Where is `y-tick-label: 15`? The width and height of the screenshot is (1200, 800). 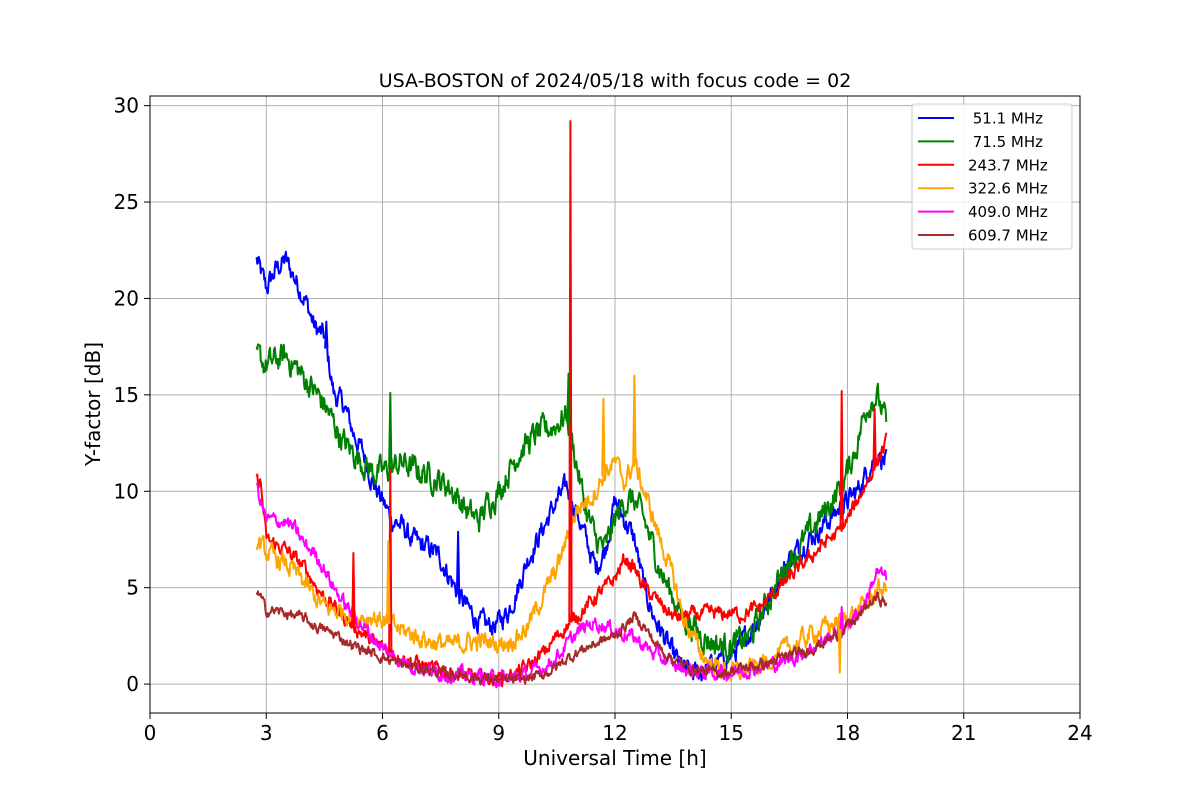
y-tick-label: 15 is located at coordinates (126, 395).